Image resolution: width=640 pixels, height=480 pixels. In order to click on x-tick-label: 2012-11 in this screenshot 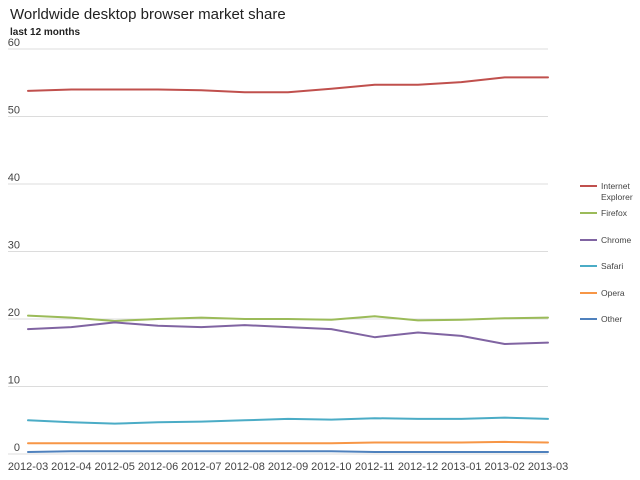, I will do `click(375, 467)`.